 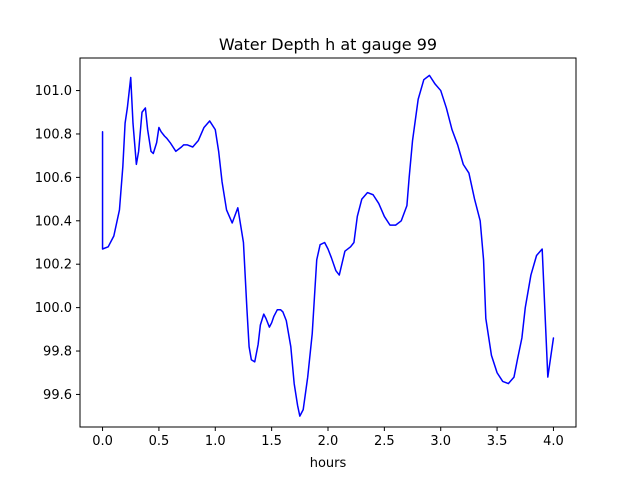 What do you see at coordinates (497, 441) in the screenshot?
I see `x-tick-label: 3.5` at bounding box center [497, 441].